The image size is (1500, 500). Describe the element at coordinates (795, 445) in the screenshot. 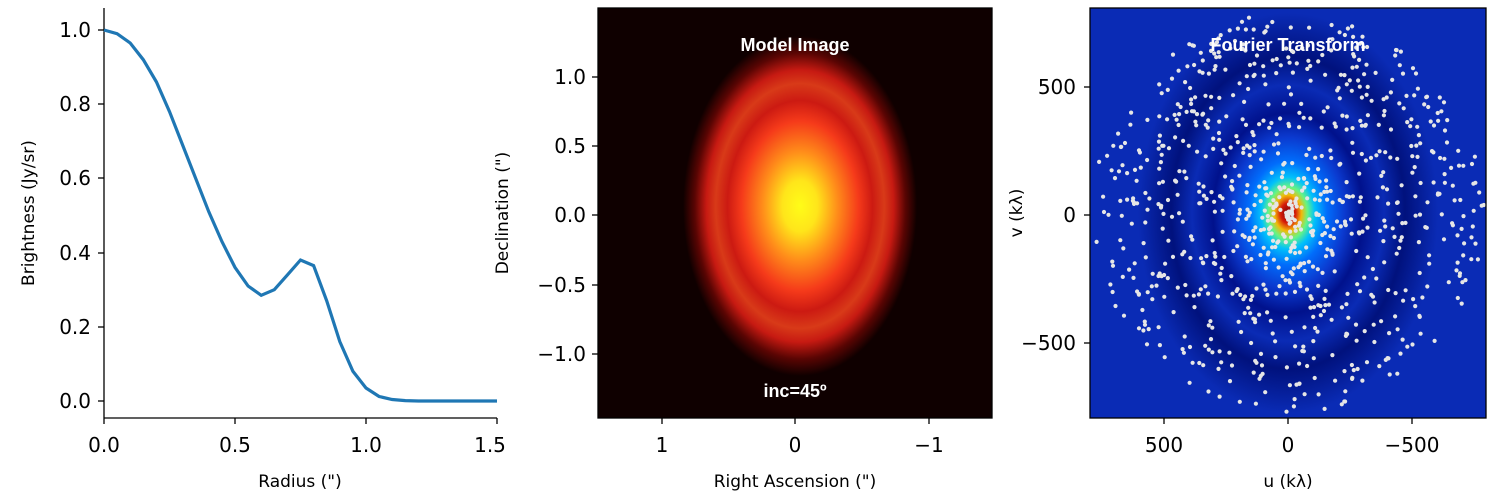

I see `x-tick-label: 0` at that location.